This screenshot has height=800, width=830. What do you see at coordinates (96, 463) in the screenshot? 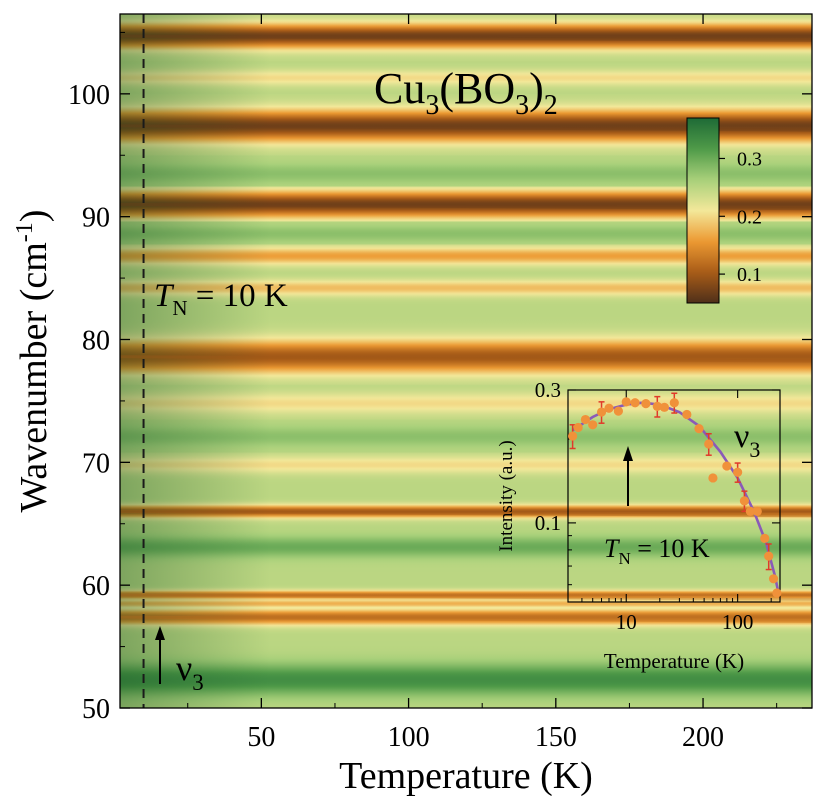
I see `y-tick-label: 70` at bounding box center [96, 463].